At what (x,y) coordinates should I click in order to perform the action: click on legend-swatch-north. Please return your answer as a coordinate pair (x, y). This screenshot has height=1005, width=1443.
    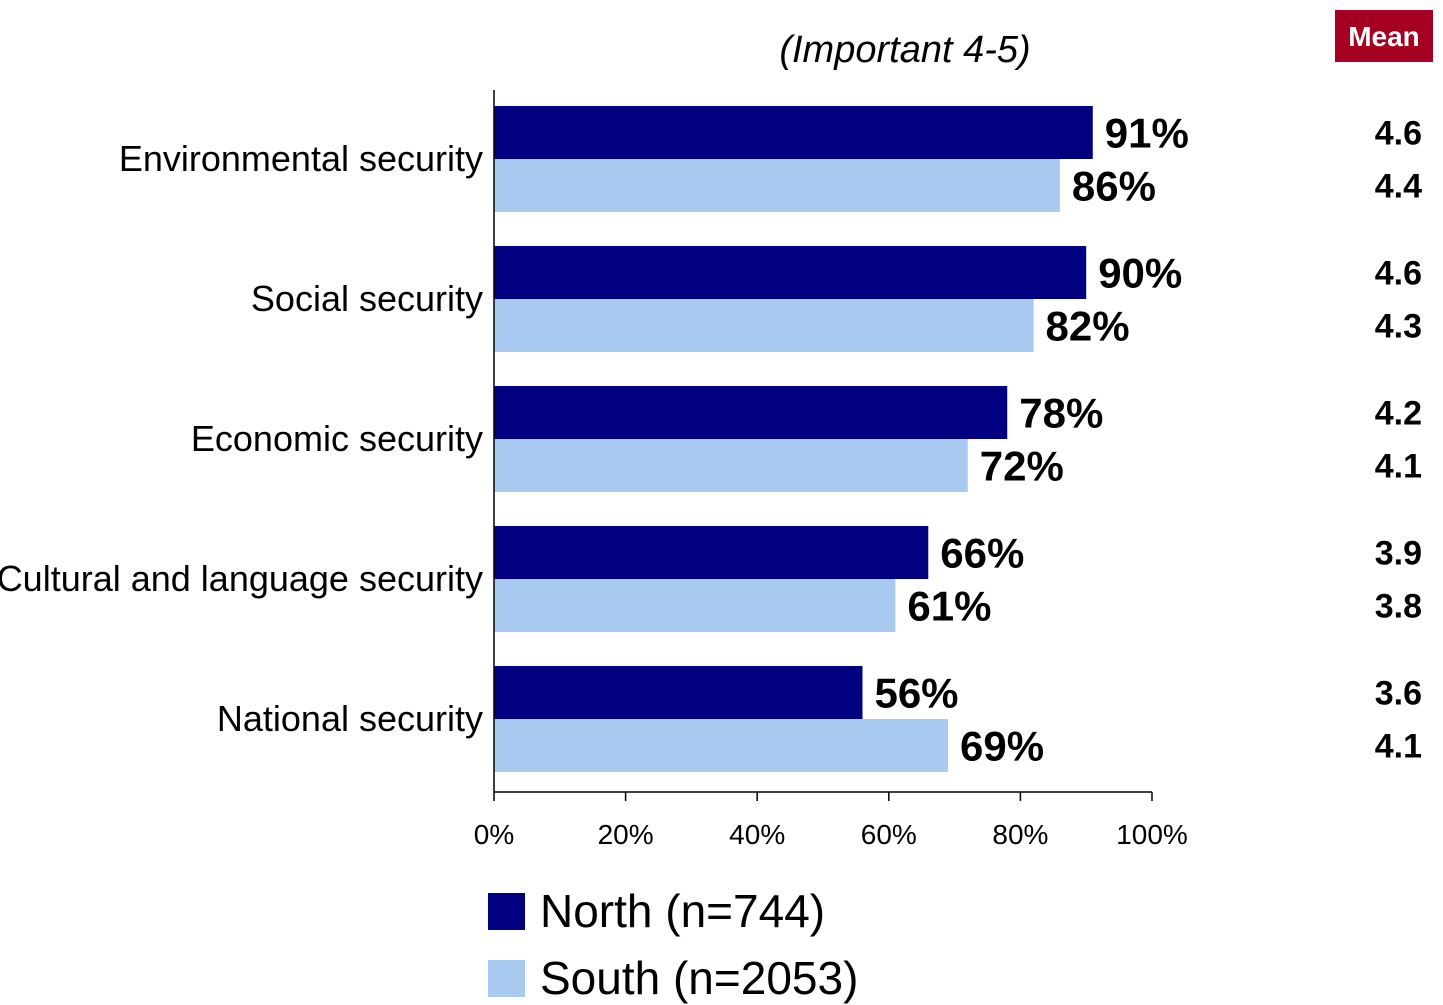
    Looking at the image, I should click on (506, 911).